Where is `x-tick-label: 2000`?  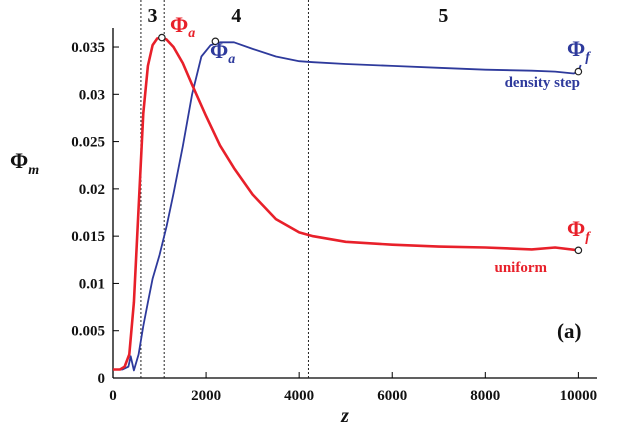 x-tick-label: 2000 is located at coordinates (206, 396).